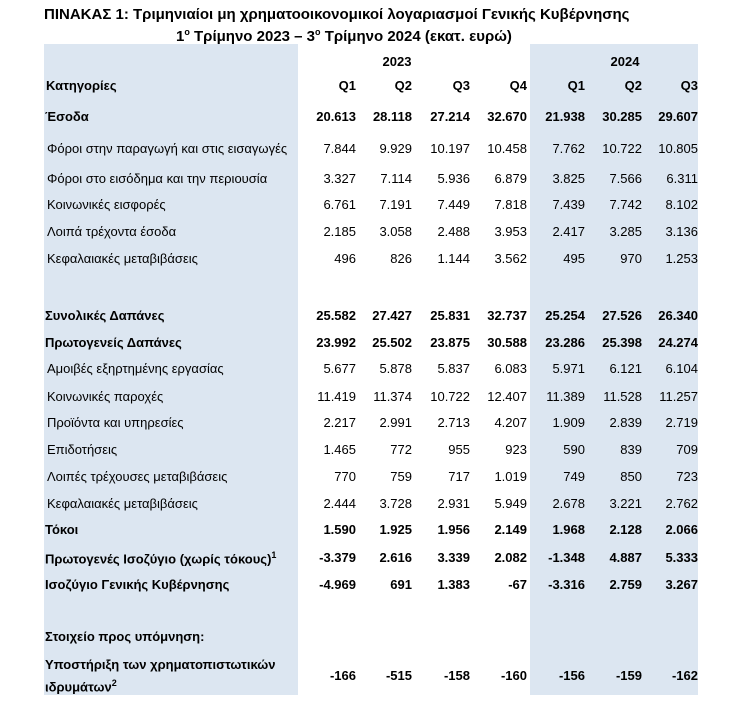 The width and height of the screenshot is (737, 705). Describe the element at coordinates (681, 368) in the screenshot. I see `cell-value: 6.104` at that location.